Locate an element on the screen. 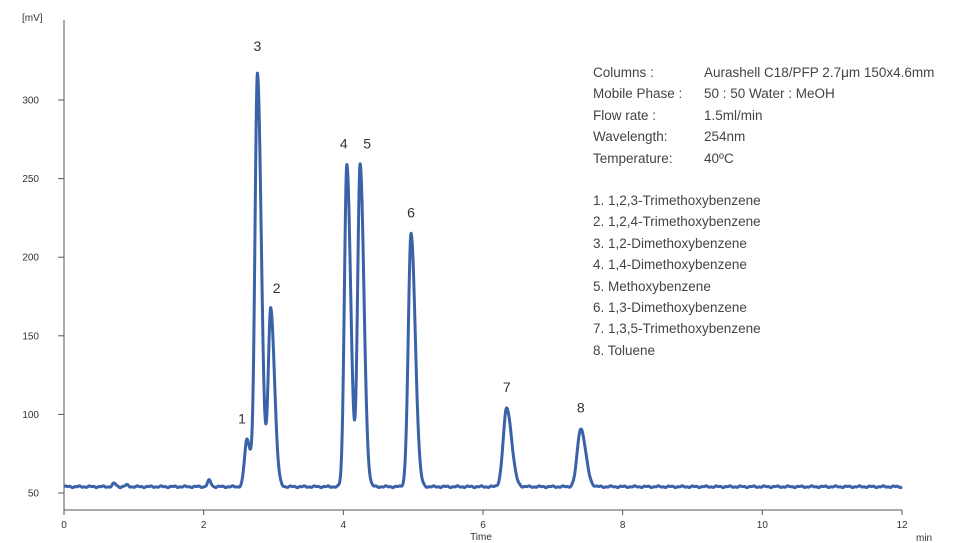 This screenshot has width=975, height=543. x-tick-label: 6 is located at coordinates (483, 525).